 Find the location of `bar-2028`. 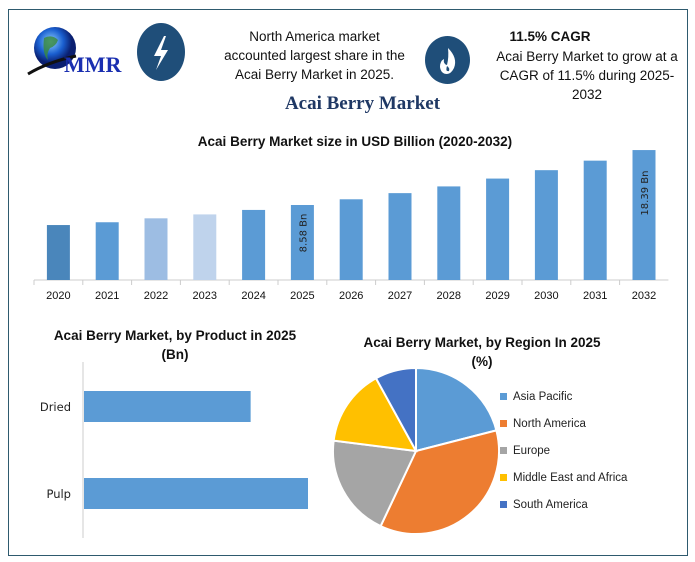

bar-2028 is located at coordinates (449, 233).